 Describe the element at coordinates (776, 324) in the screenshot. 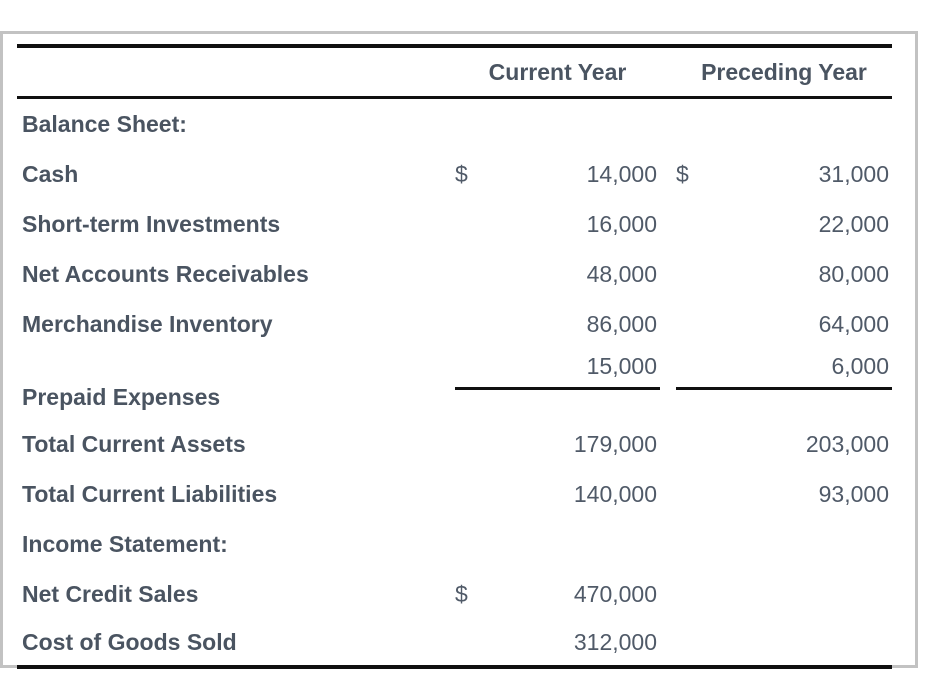

I see `preceding-year-cell: 64,000` at that location.